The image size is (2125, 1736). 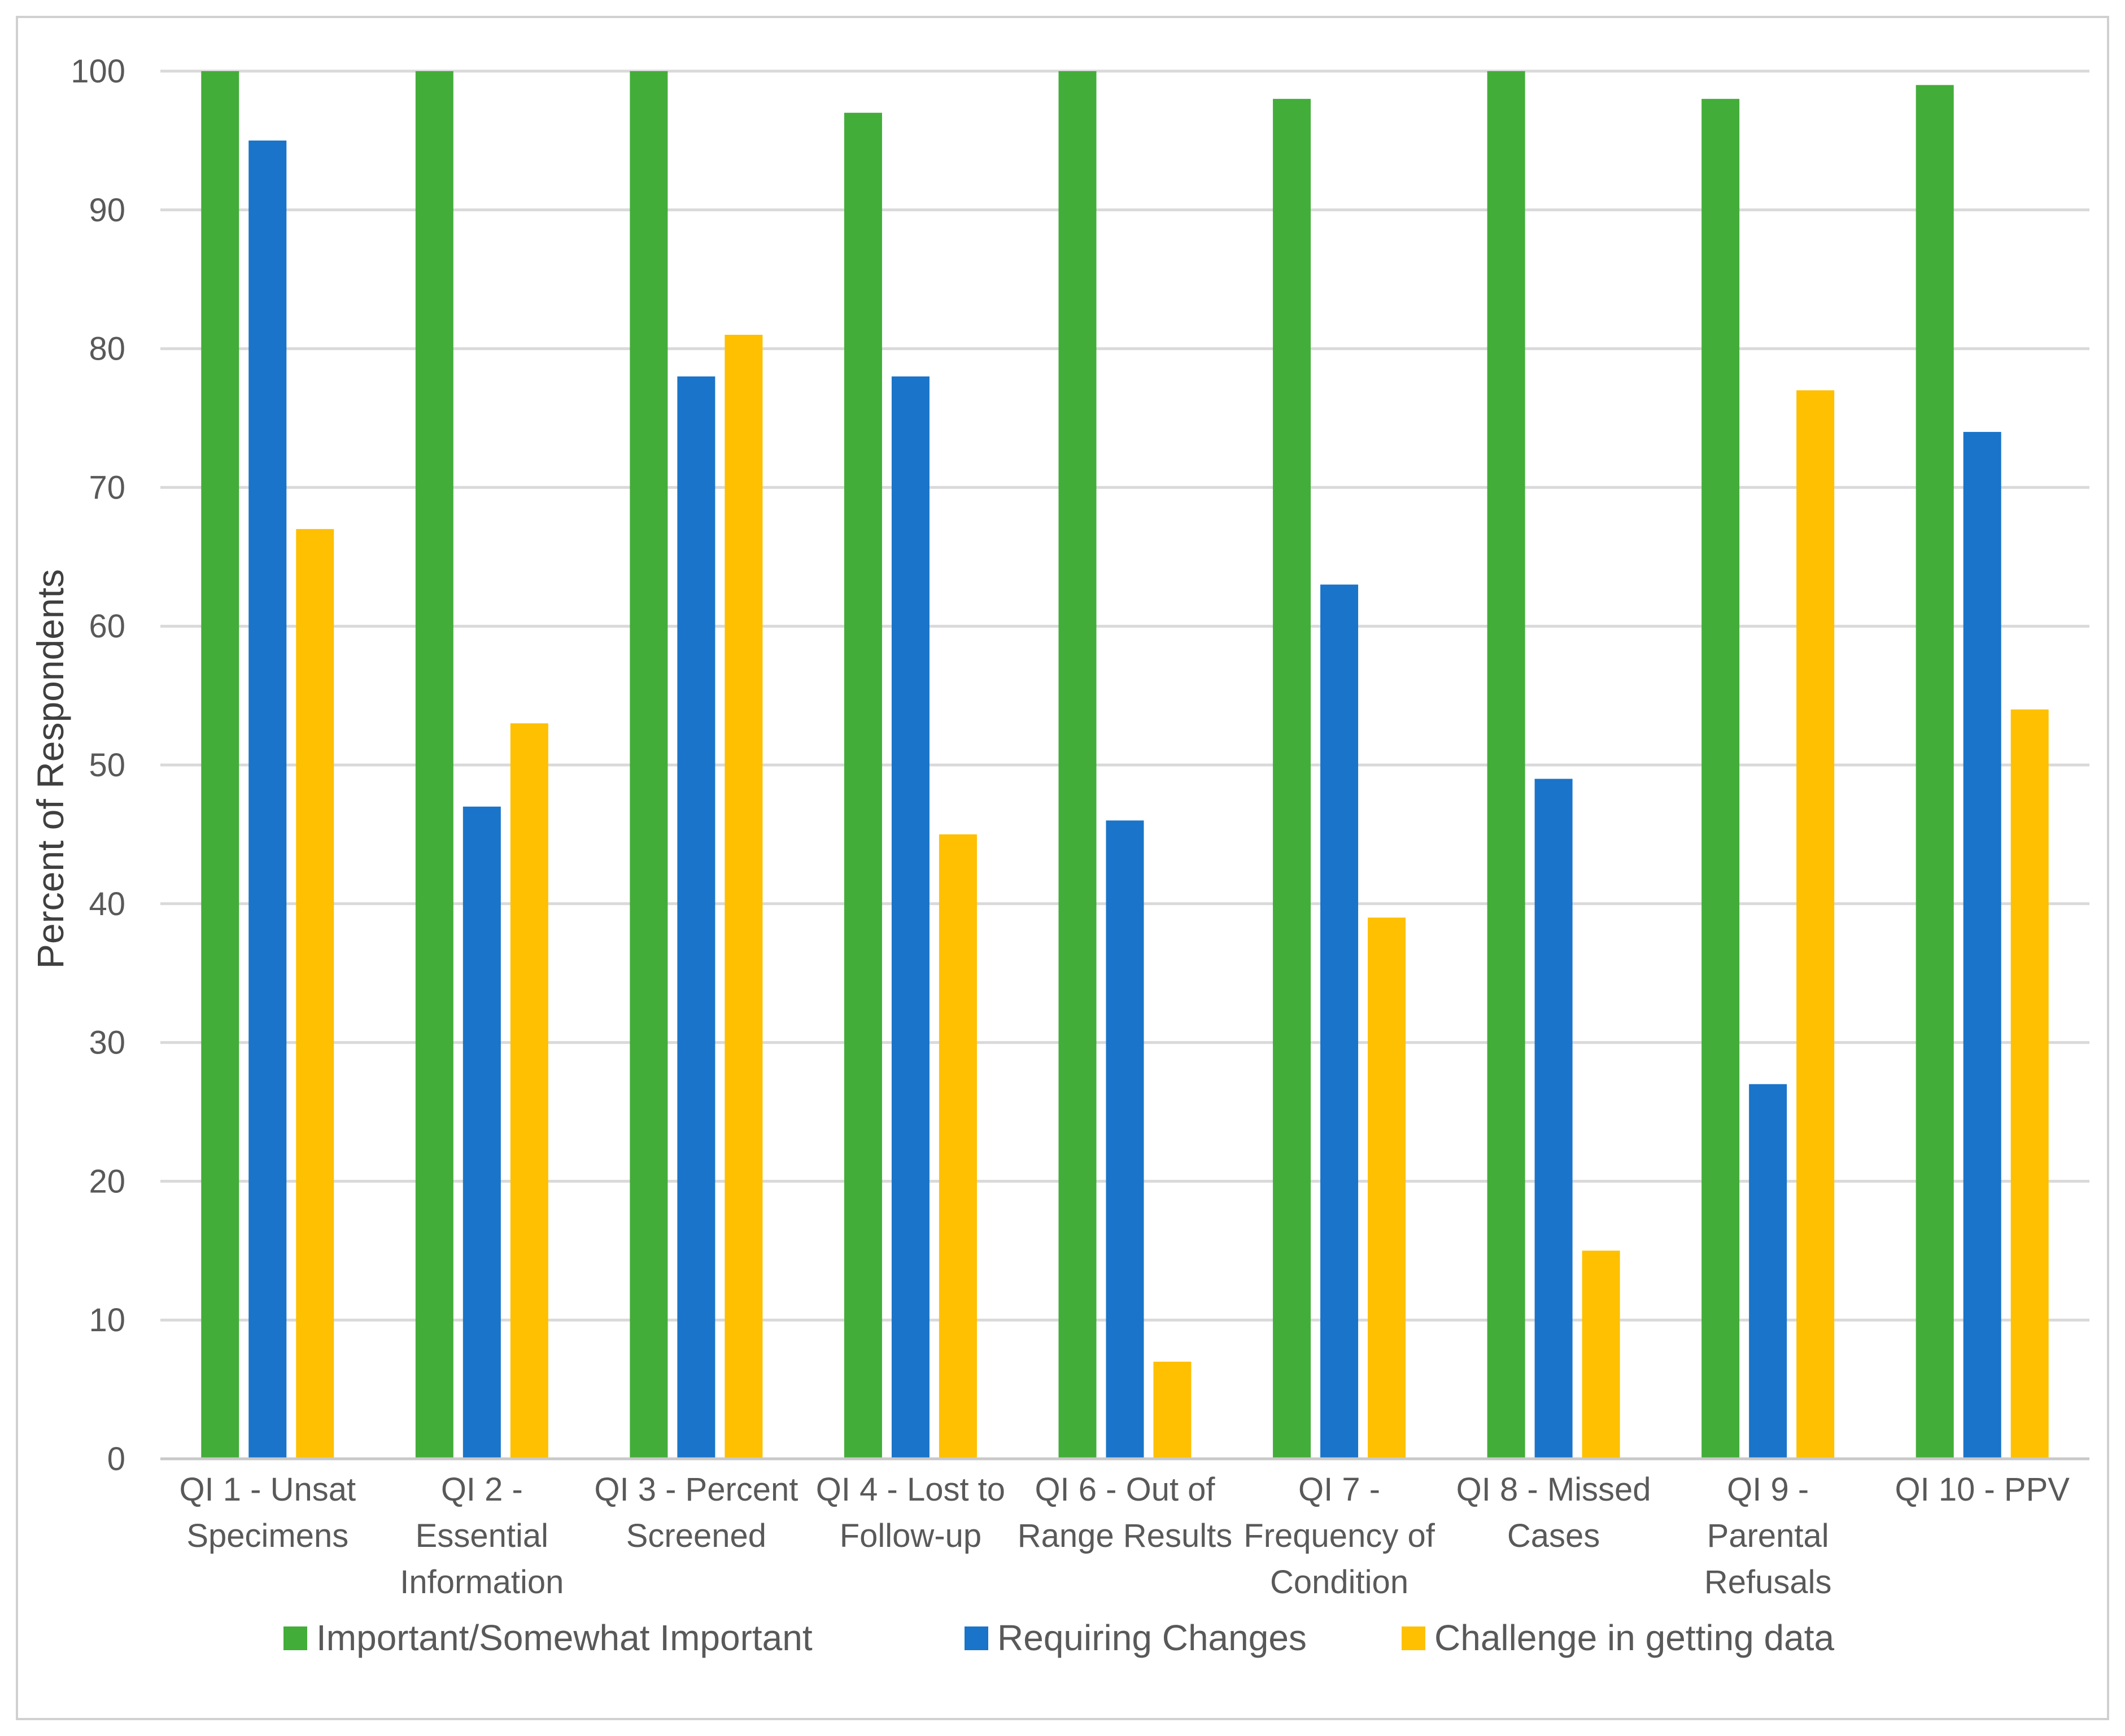 I want to click on x-tick-label-line: QI 3 - Percent, so click(x=696, y=1490).